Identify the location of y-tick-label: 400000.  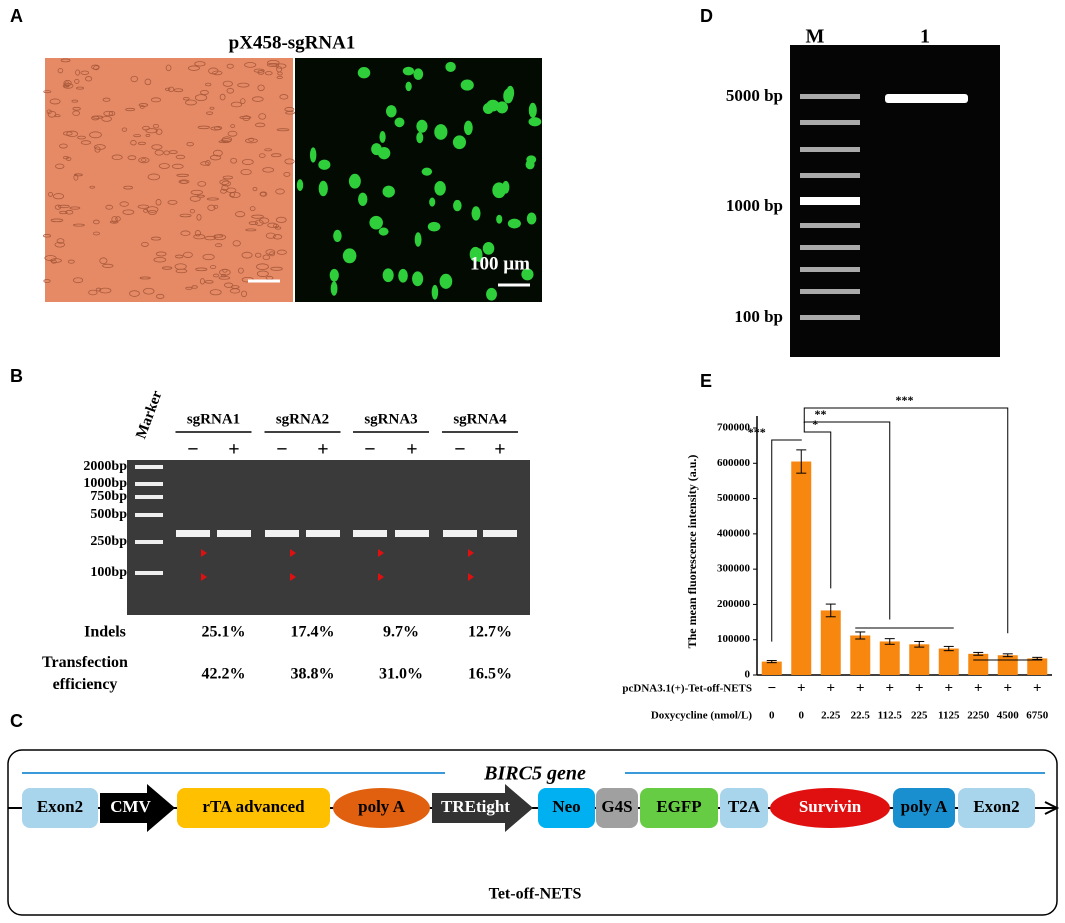
(734, 533).